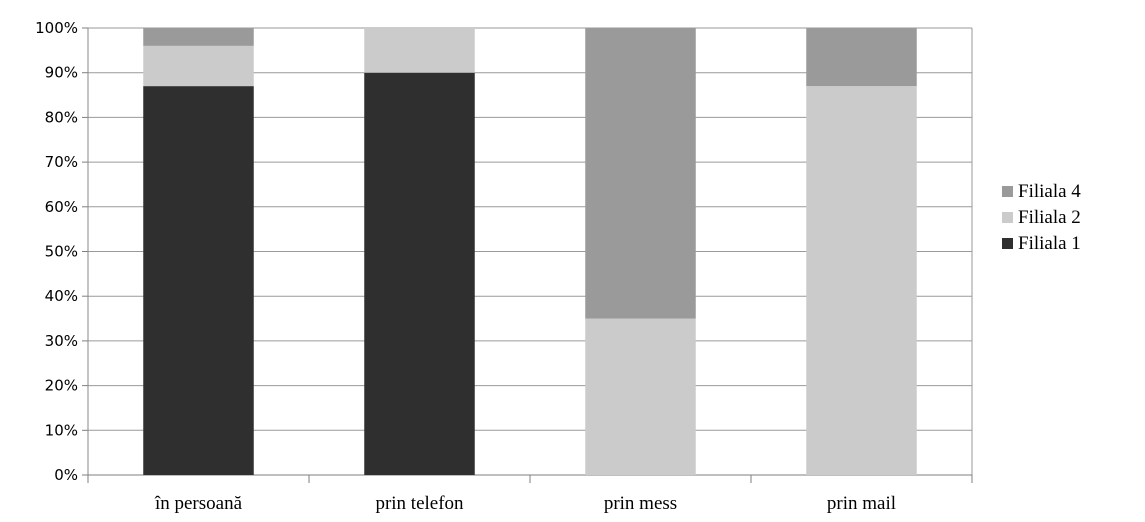  I want to click on legend-label: Filiala 1, so click(1049, 243).